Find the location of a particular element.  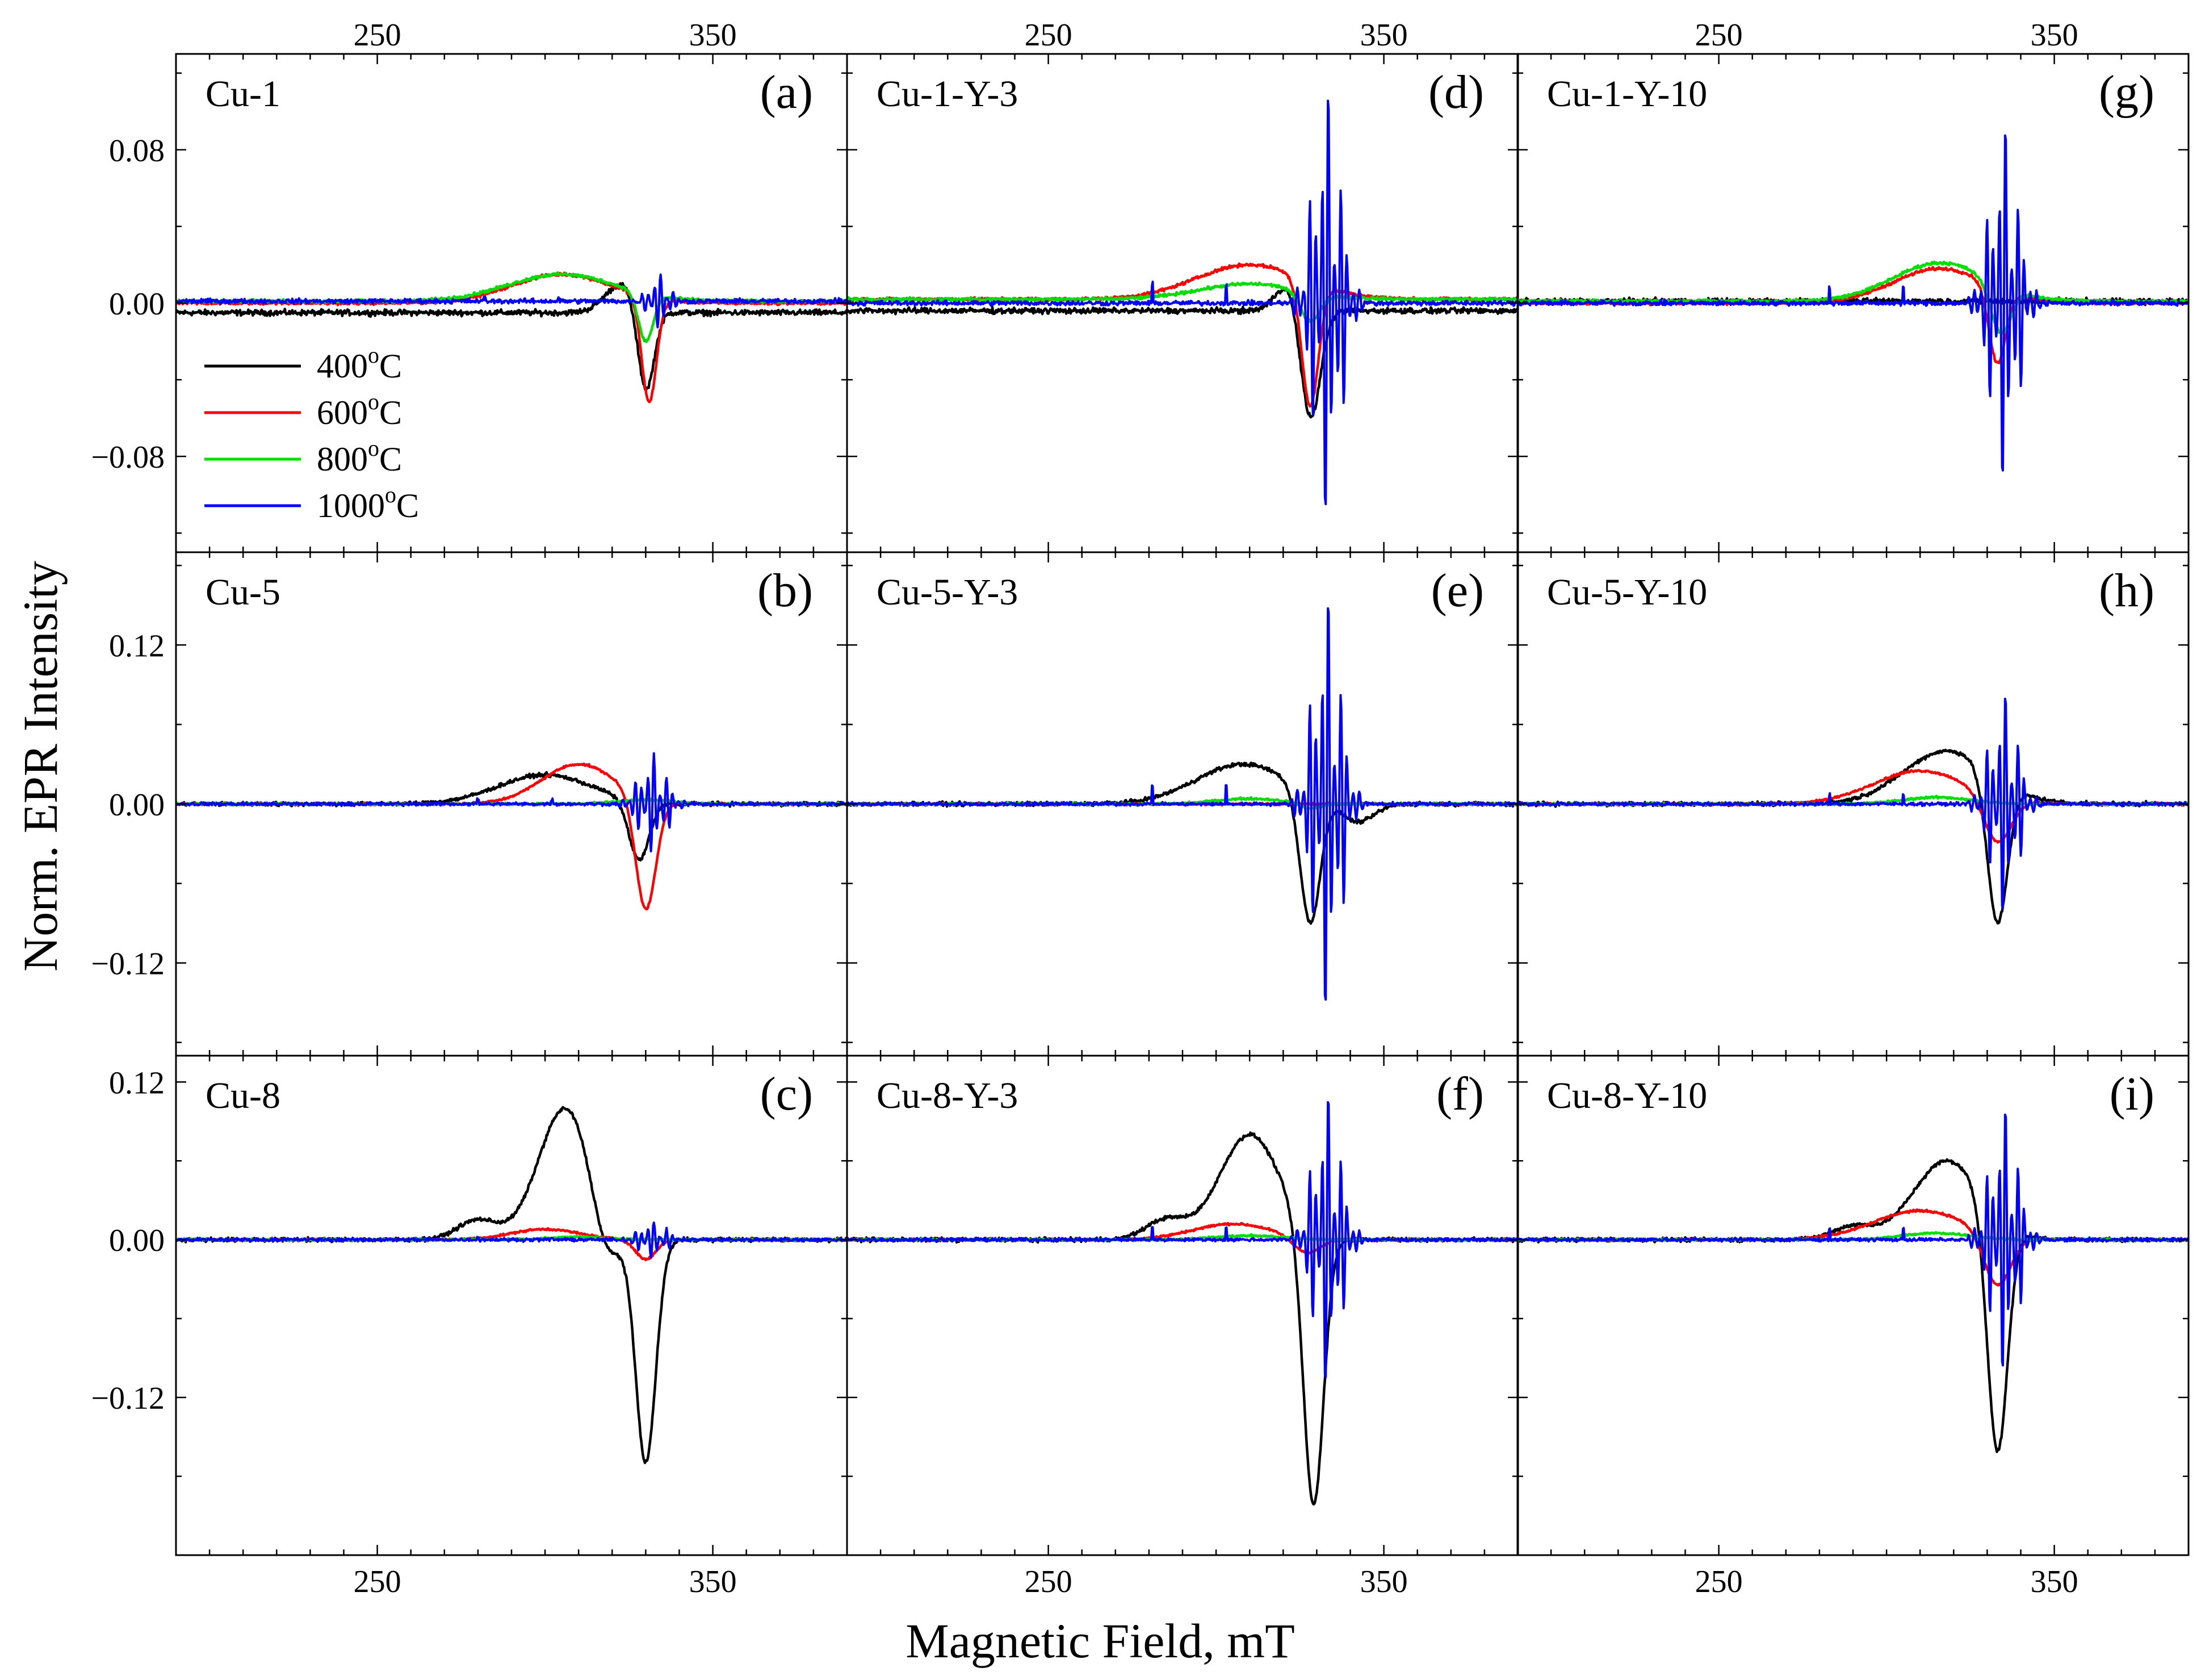

panel-a-letter: (a) is located at coordinates (786, 92).